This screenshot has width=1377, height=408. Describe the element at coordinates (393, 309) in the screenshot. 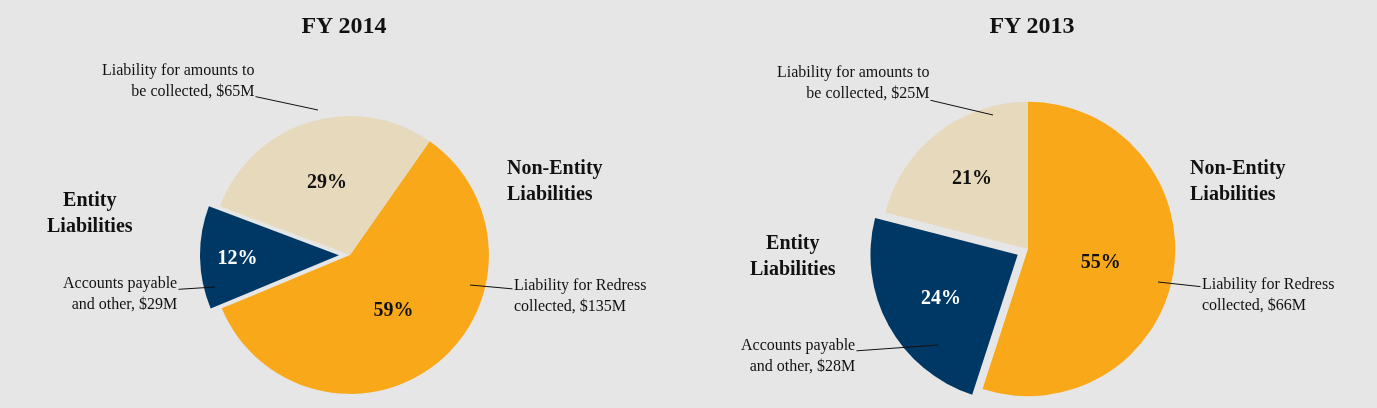

I see `data-label: 59%` at that location.